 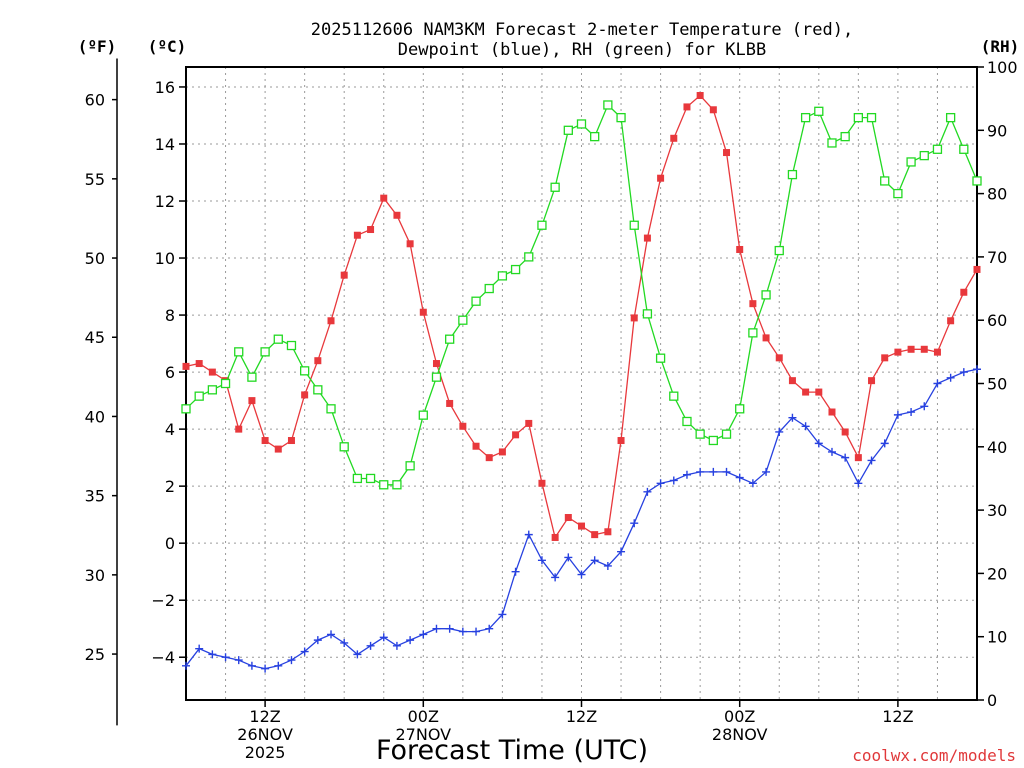 What do you see at coordinates (582, 50) in the screenshot?
I see `chart-title-line-2: Dewpoint (blue), RH (green) for KLBB` at bounding box center [582, 50].